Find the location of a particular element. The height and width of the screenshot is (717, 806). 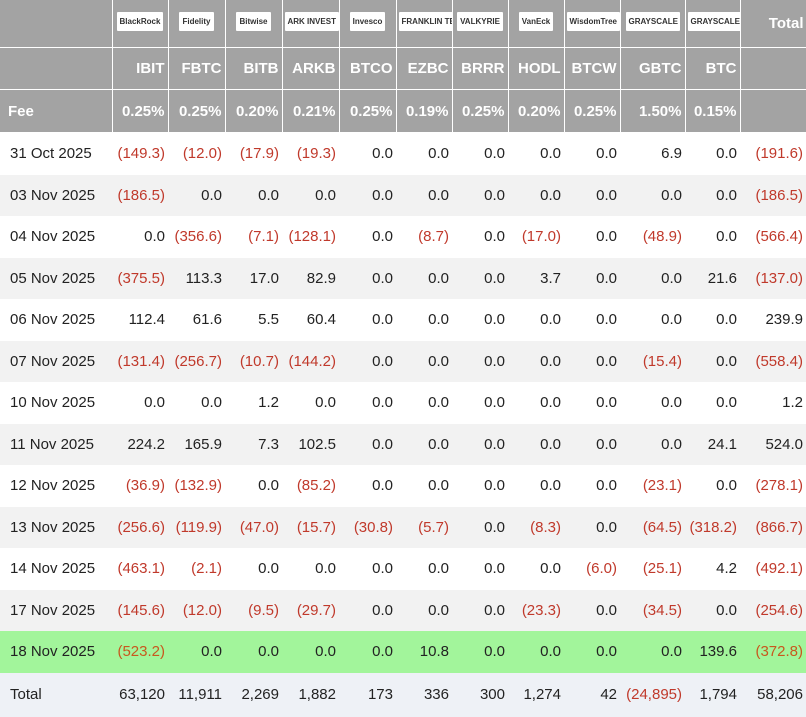

flow-value: 300 is located at coordinates (480, 694).